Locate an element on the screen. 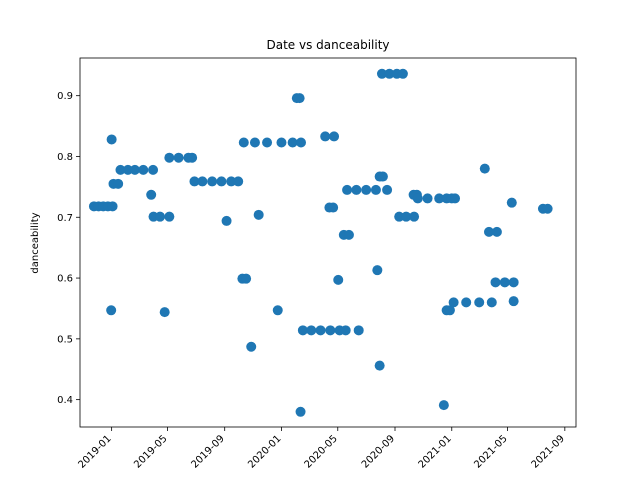 Image resolution: width=640 pixels, height=480 pixels. y-axis-label: danceability is located at coordinates (35, 242).